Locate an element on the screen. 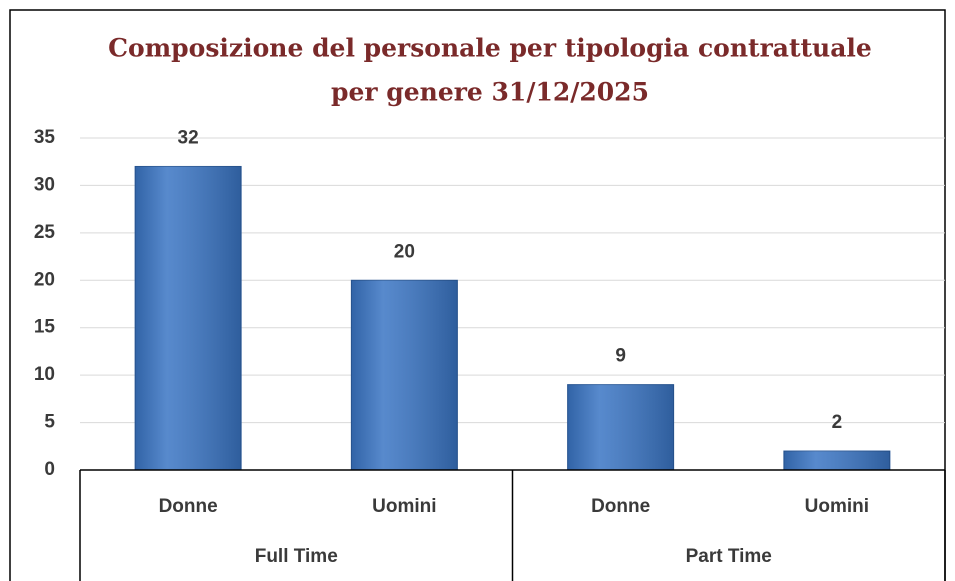 Image resolution: width=955 pixels, height=581 pixels. y-tick-label: 5 is located at coordinates (49, 422).